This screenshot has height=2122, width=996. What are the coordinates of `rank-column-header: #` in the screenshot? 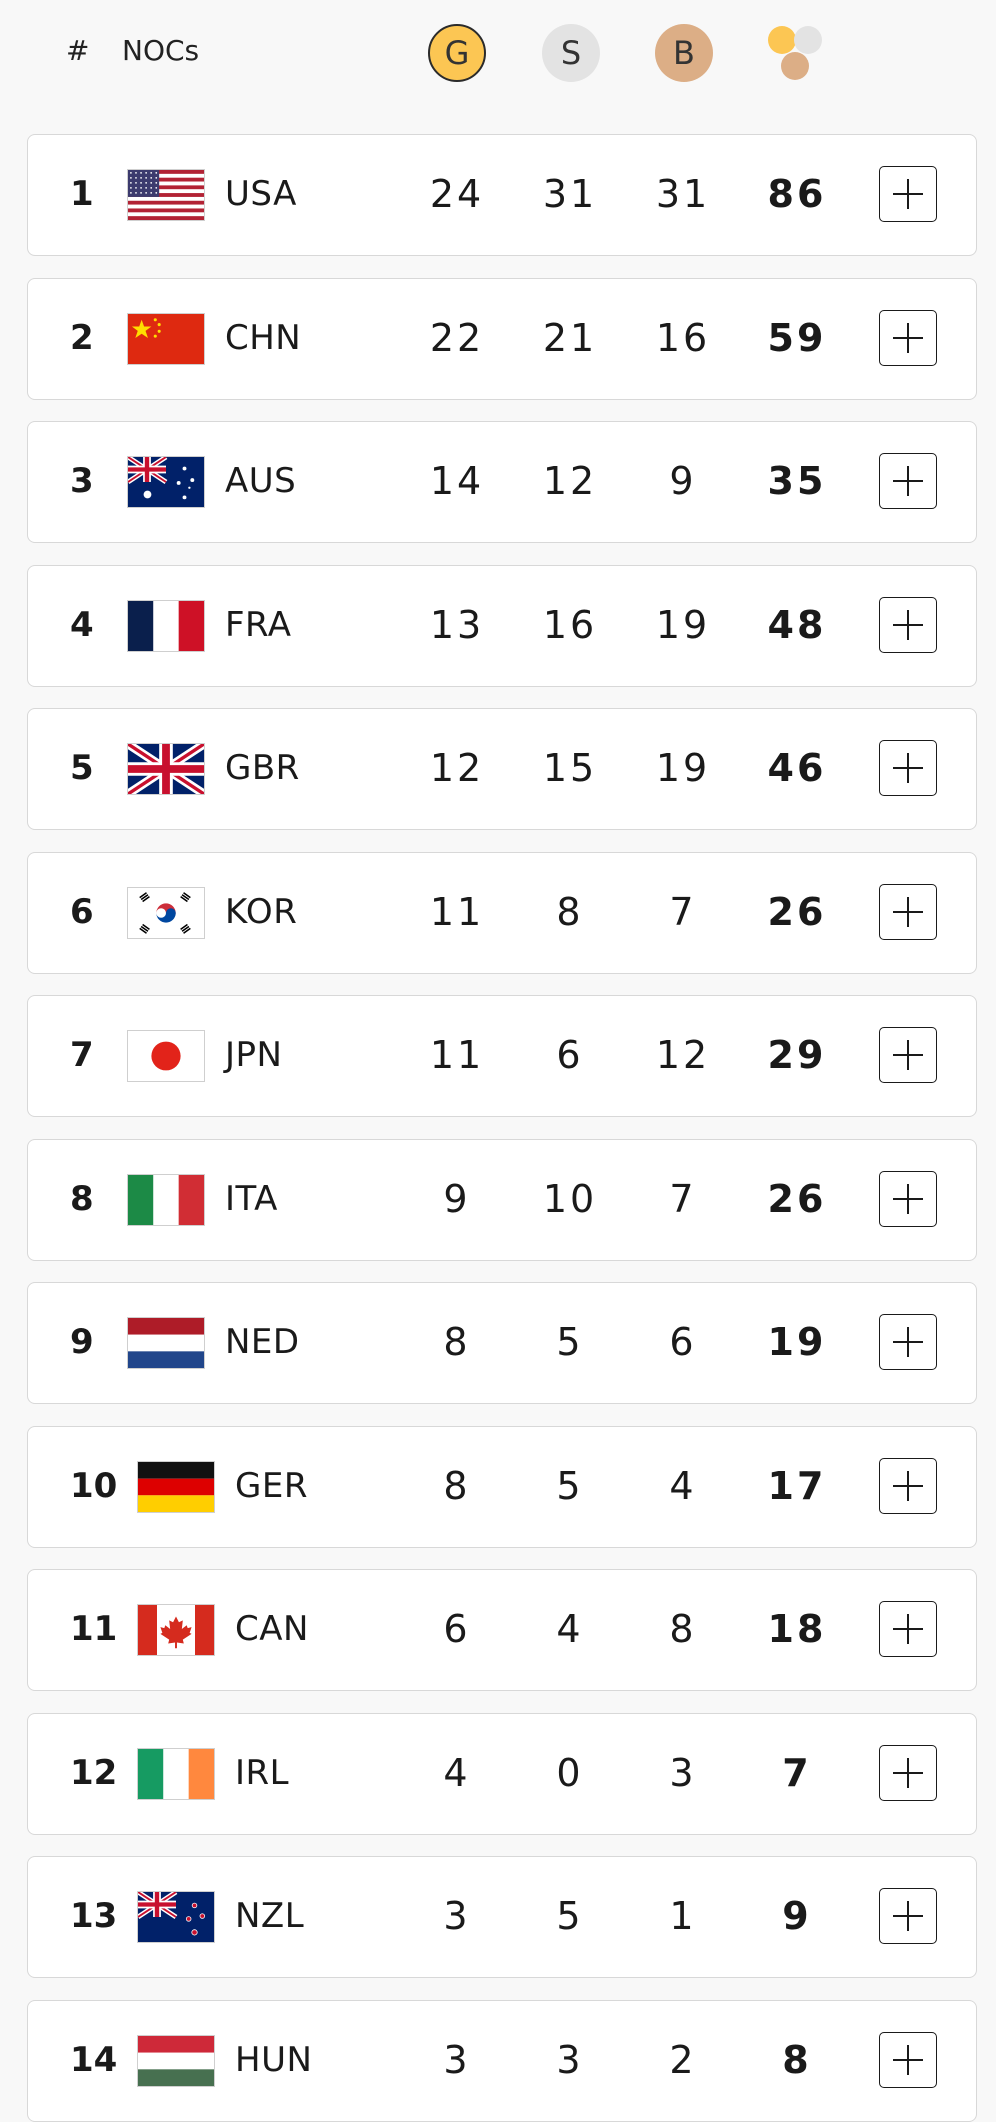 It's located at (78, 50).